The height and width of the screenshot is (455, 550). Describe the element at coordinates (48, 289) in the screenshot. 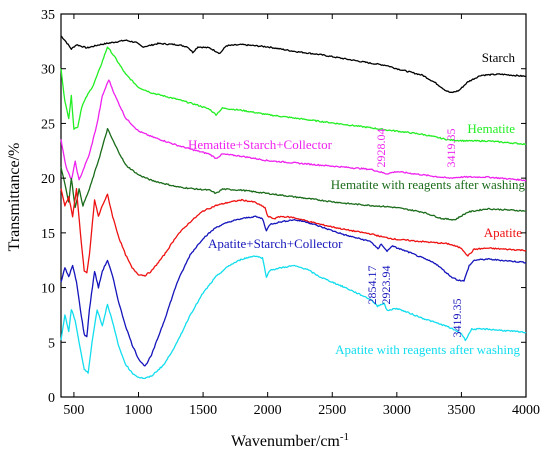

I see `y-tick-label: 10` at that location.